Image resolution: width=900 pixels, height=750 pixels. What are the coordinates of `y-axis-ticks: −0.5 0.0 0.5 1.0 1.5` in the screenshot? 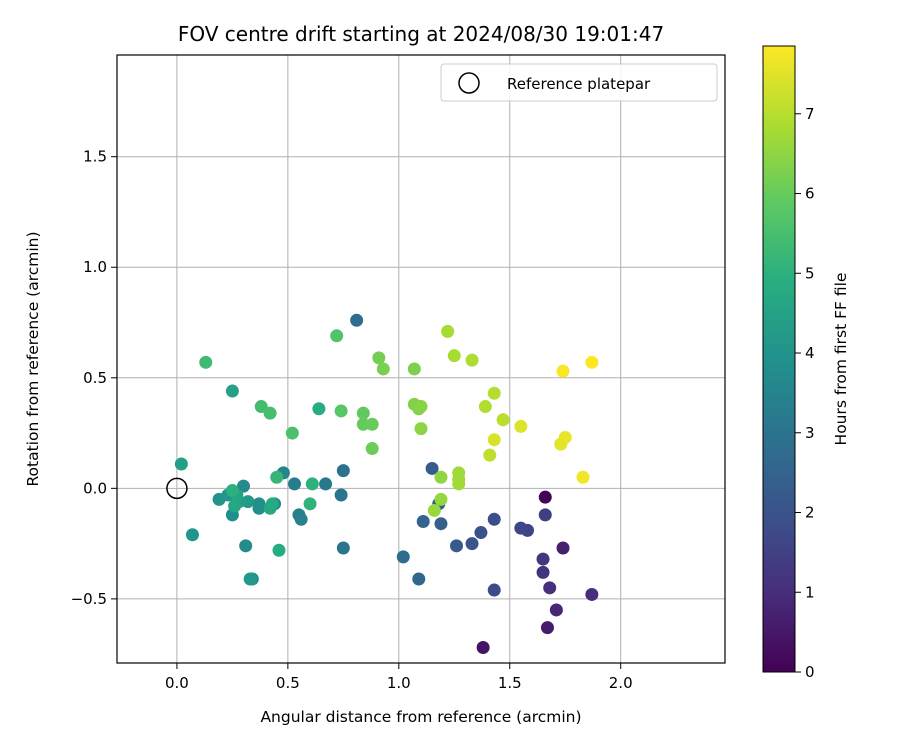 It's located at (94, 378).